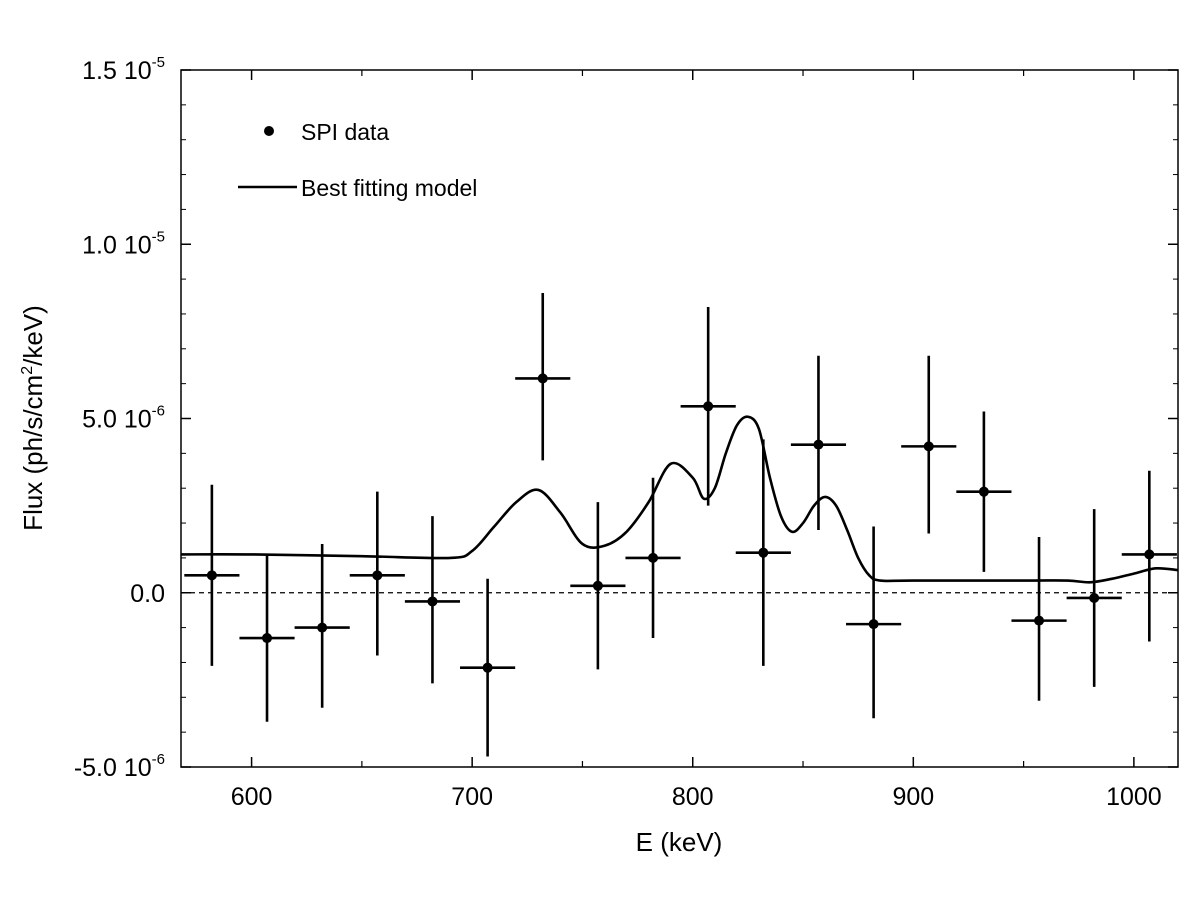 Image resolution: width=1200 pixels, height=902 pixels. What do you see at coordinates (345, 132) in the screenshot?
I see `legend-label-spi-data: SPI data` at bounding box center [345, 132].